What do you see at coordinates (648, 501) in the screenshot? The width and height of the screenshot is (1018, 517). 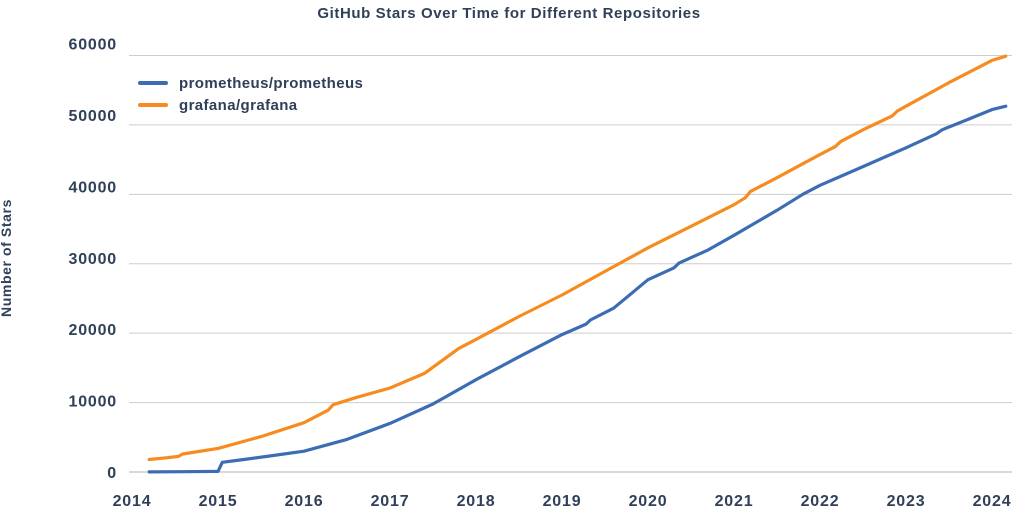 I see `x-tick-label: 2020` at bounding box center [648, 501].